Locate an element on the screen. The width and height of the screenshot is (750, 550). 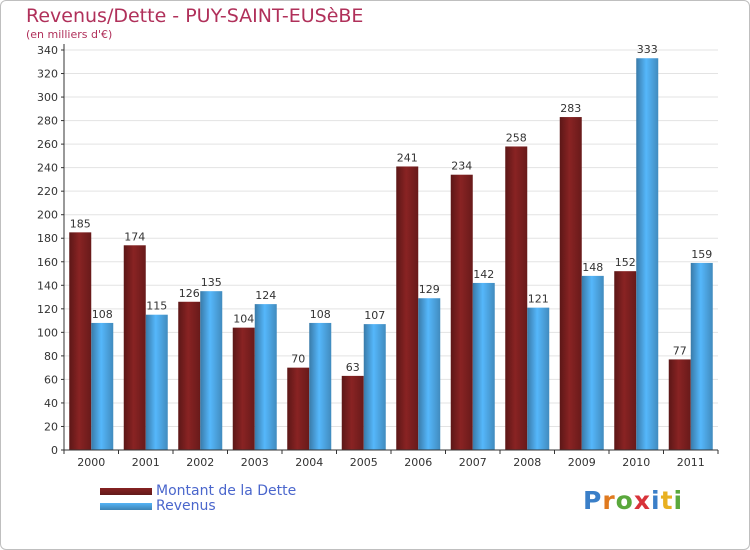
logo-letter: P is located at coordinates (593, 500).